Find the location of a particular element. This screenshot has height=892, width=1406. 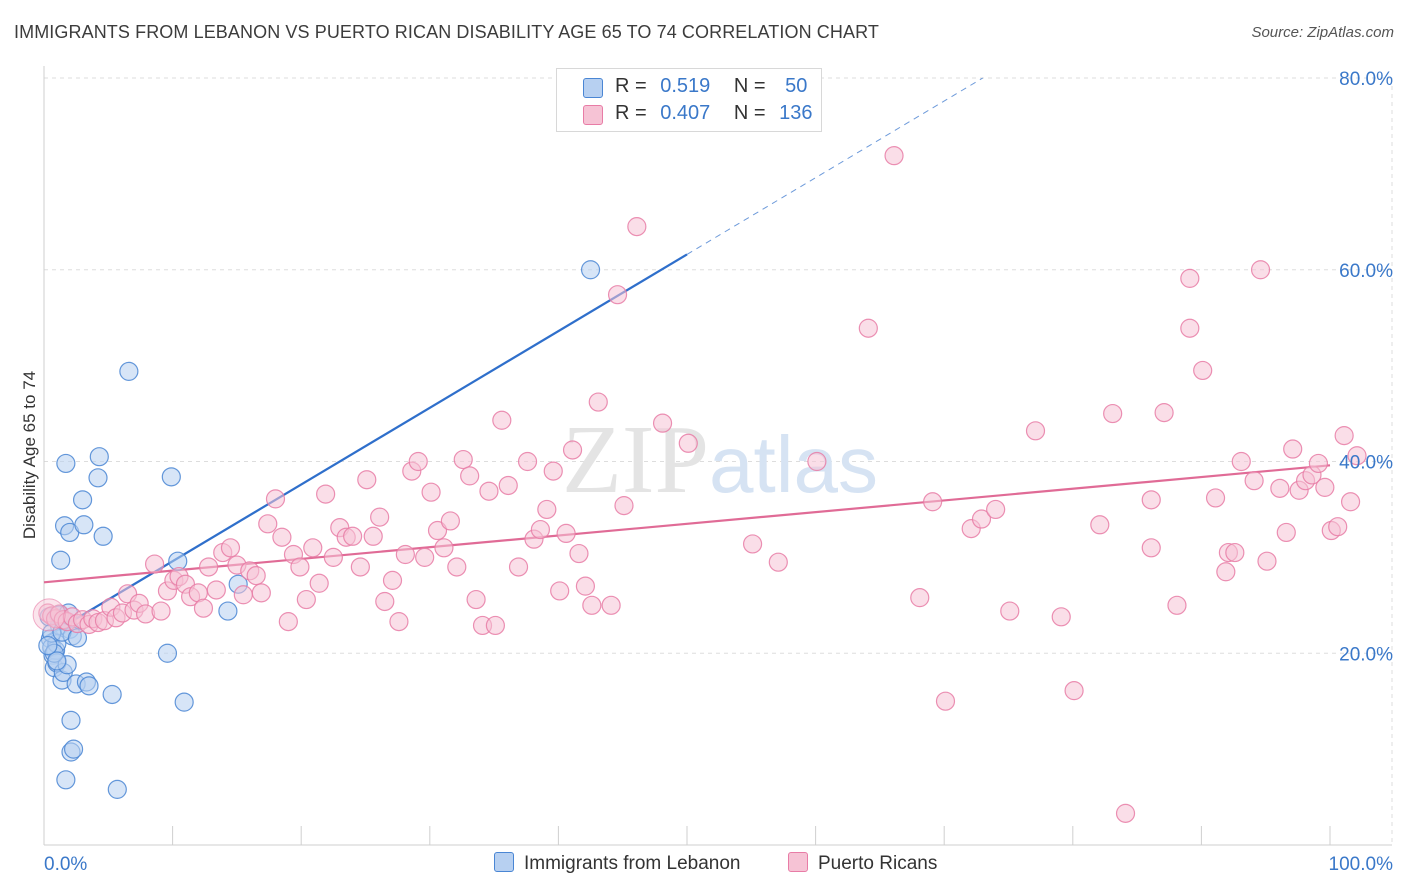

correlation-legend: R = 0.519 N = 50 R = 0.407 N = 136 is located at coordinates (689, 100).